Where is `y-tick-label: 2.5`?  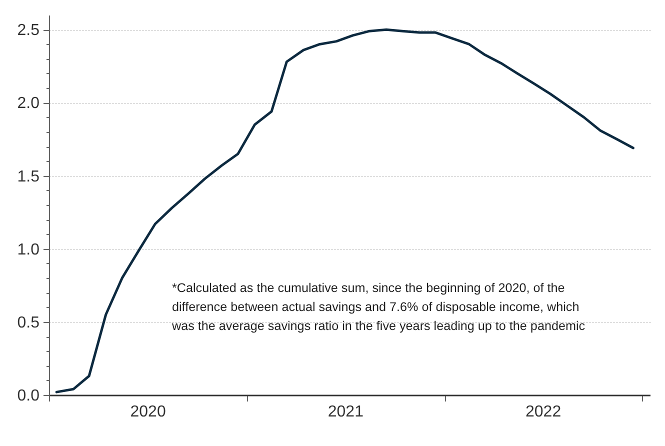
y-tick-label: 2.5 is located at coordinates (28, 31).